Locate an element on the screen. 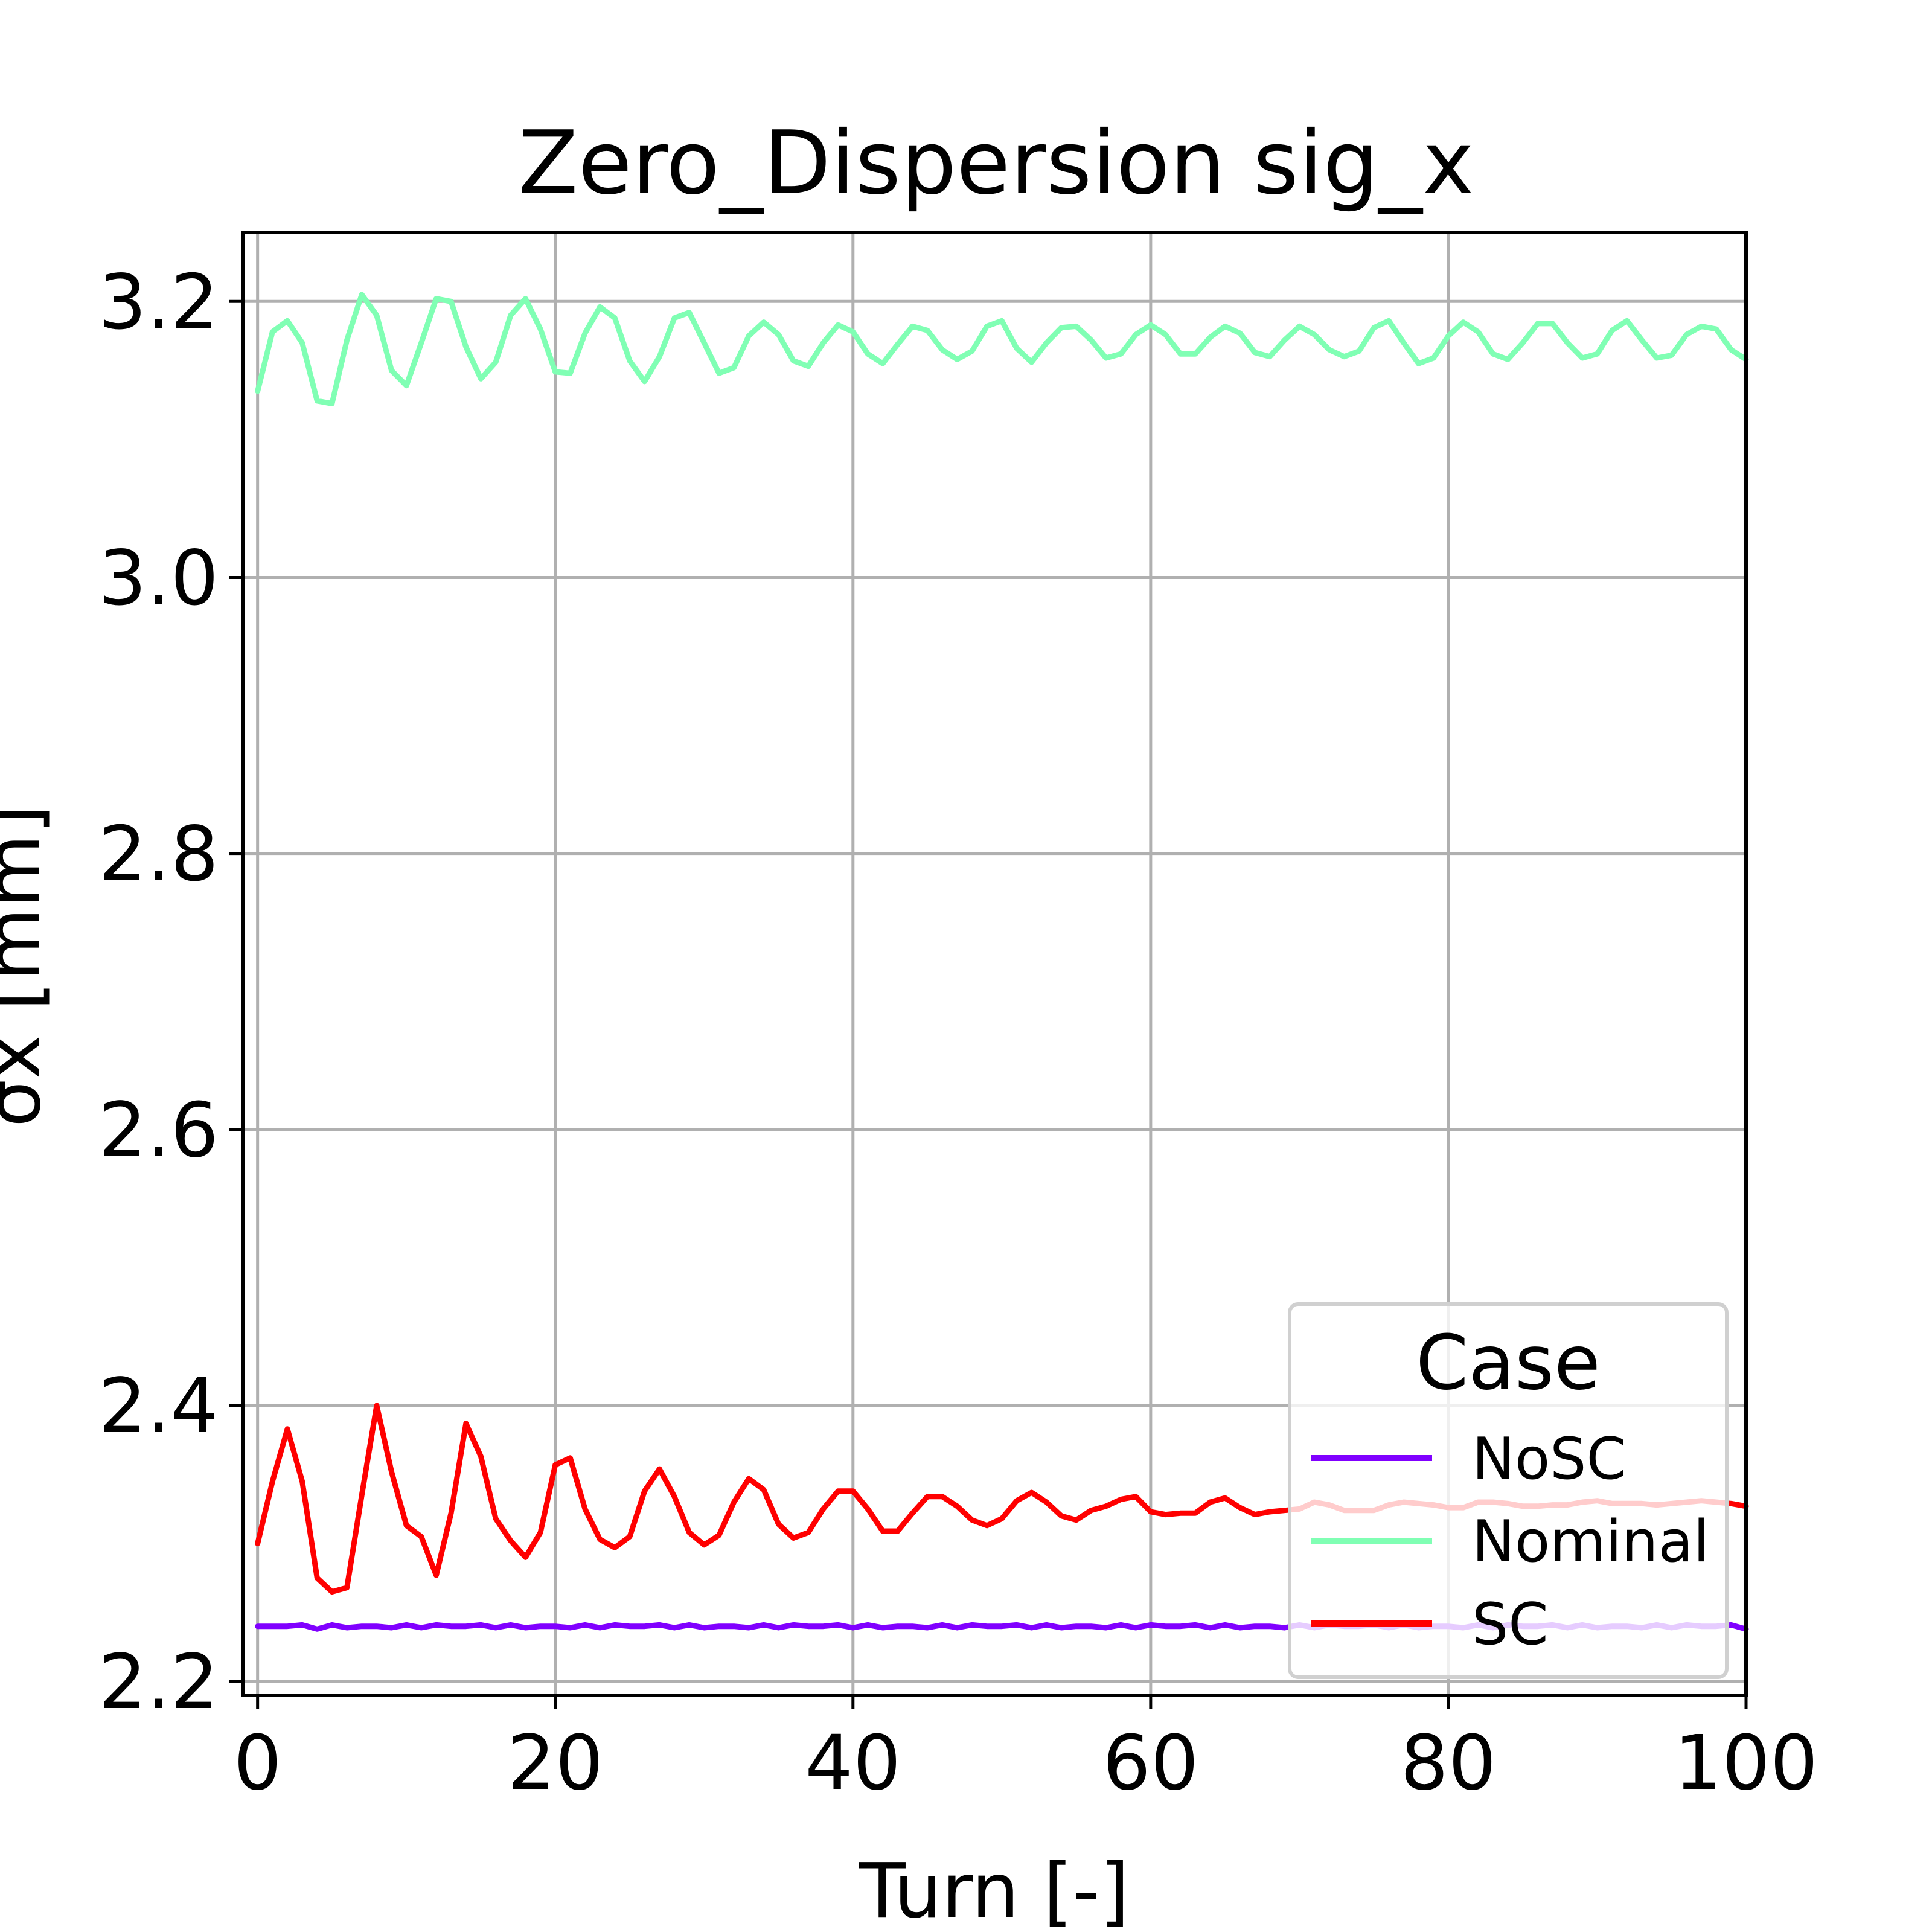 The width and height of the screenshot is (1932, 1932). legend-title: Case is located at coordinates (1509, 1363).